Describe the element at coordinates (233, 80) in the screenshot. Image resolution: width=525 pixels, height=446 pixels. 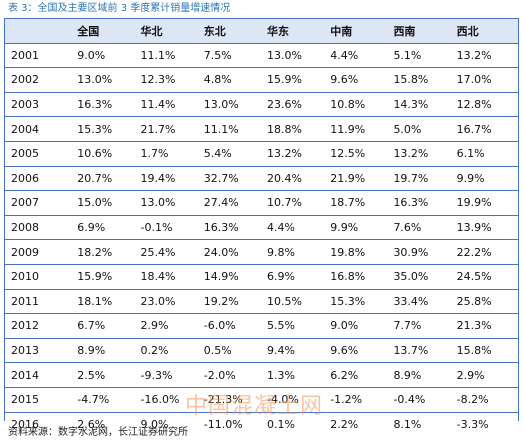
I see `growth-cell: 4.8%` at that location.